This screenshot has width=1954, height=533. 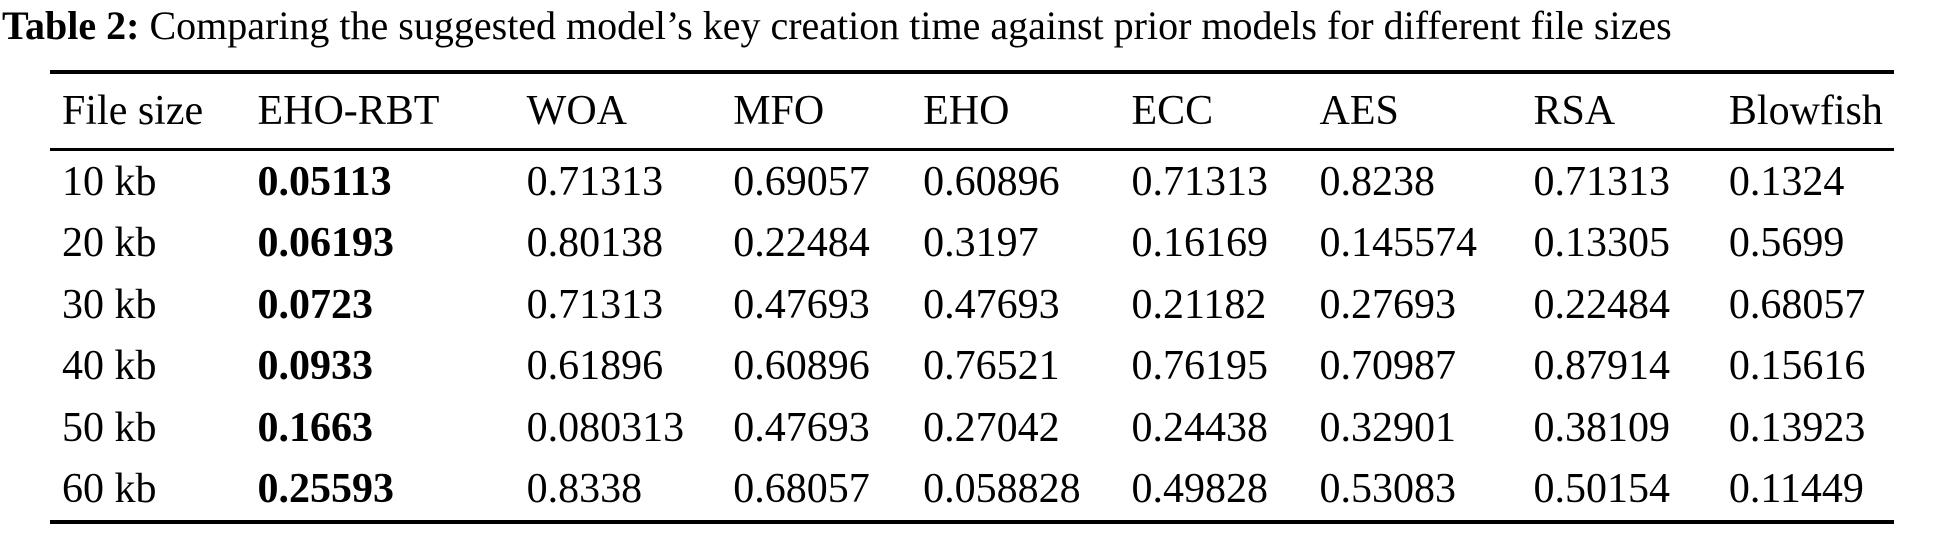 What do you see at coordinates (966, 111) in the screenshot?
I see `column-header-eho: EHO` at bounding box center [966, 111].